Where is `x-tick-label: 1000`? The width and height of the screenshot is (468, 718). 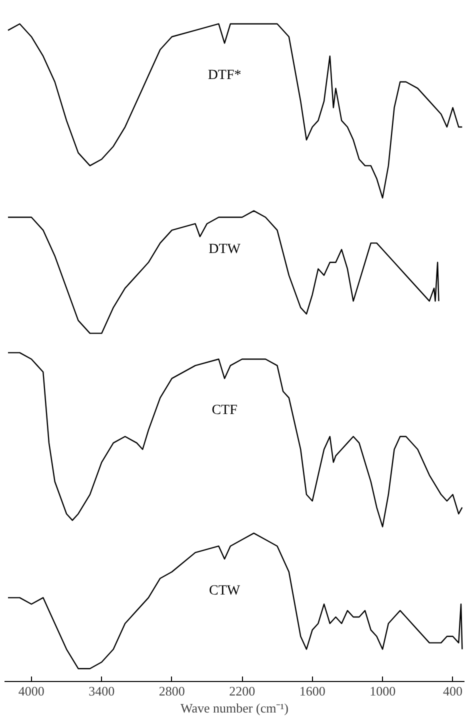 x-tick-label: 1000 is located at coordinates (383, 691).